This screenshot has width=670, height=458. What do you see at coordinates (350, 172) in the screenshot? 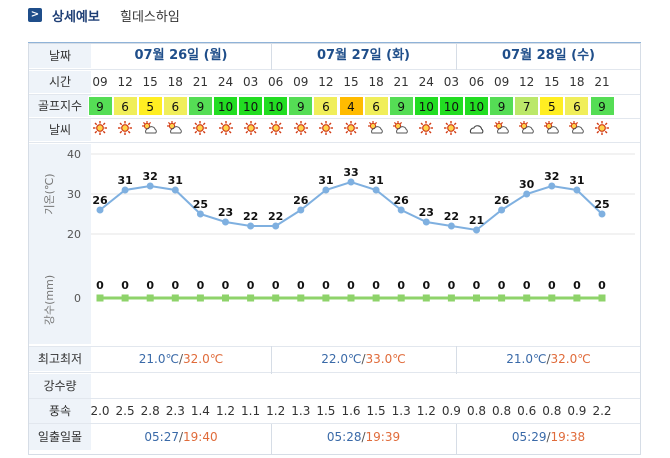
I see `temperature-value-label: 33` at bounding box center [350, 172].